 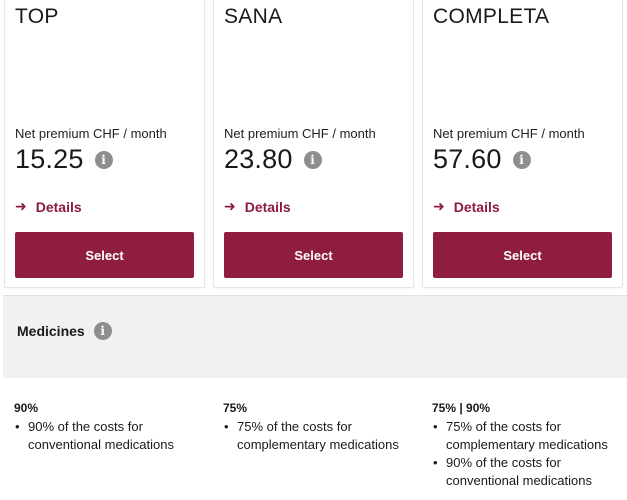 I want to click on medicines-title: Medicines i, so click(x=64, y=331).